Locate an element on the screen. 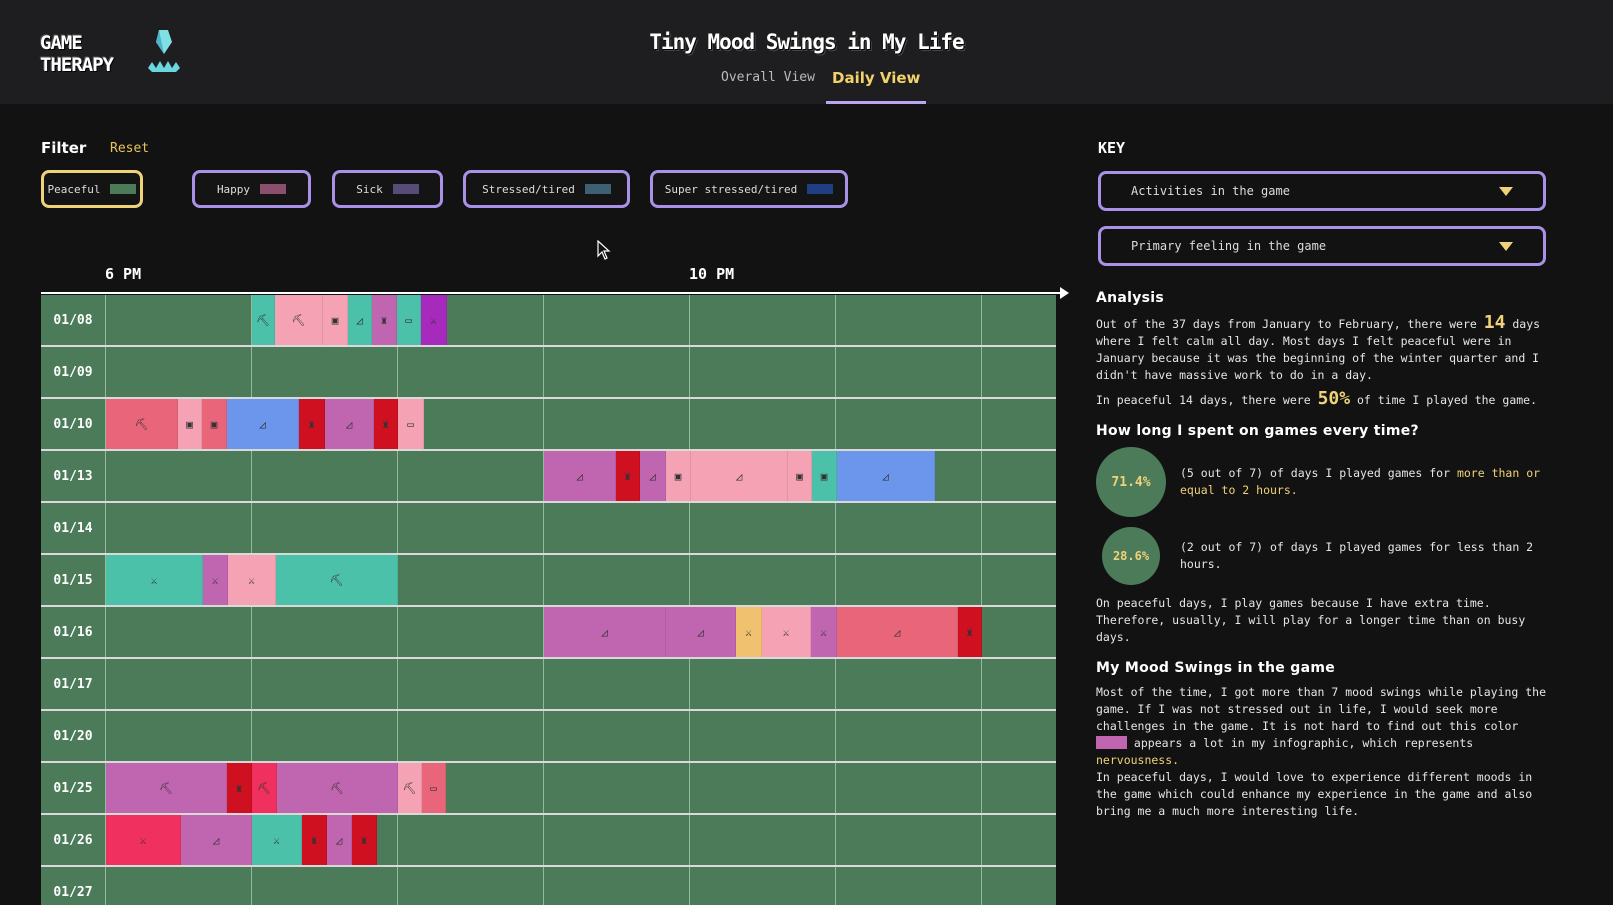 The image size is (1613, 905). text: of time I played the game. is located at coordinates (1444, 400).